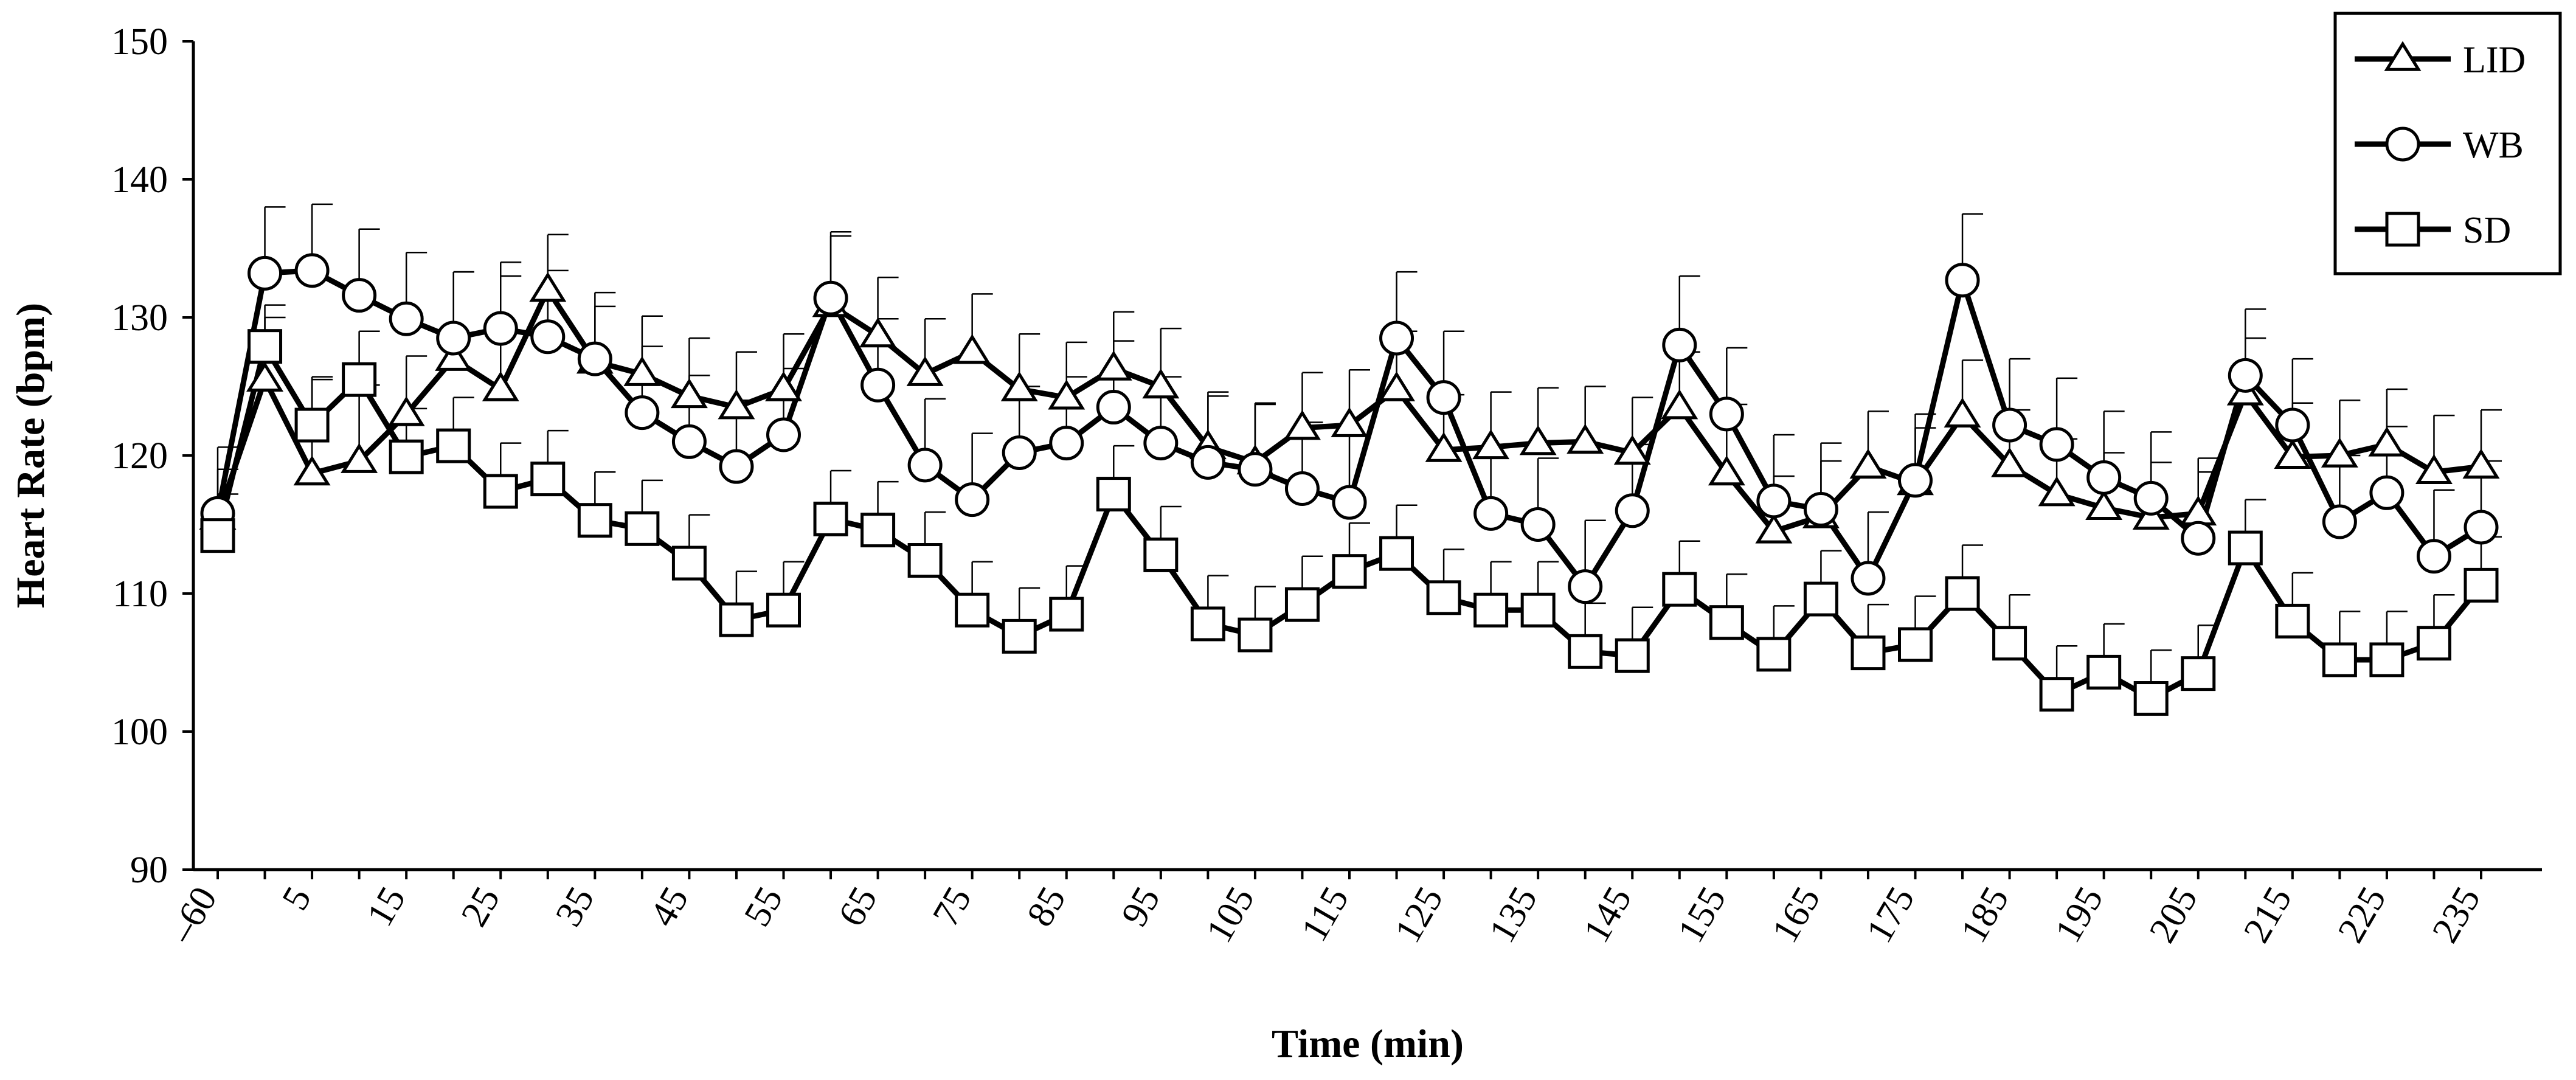  Describe the element at coordinates (669, 906) in the screenshot. I see `x-tick-label: 45` at that location.